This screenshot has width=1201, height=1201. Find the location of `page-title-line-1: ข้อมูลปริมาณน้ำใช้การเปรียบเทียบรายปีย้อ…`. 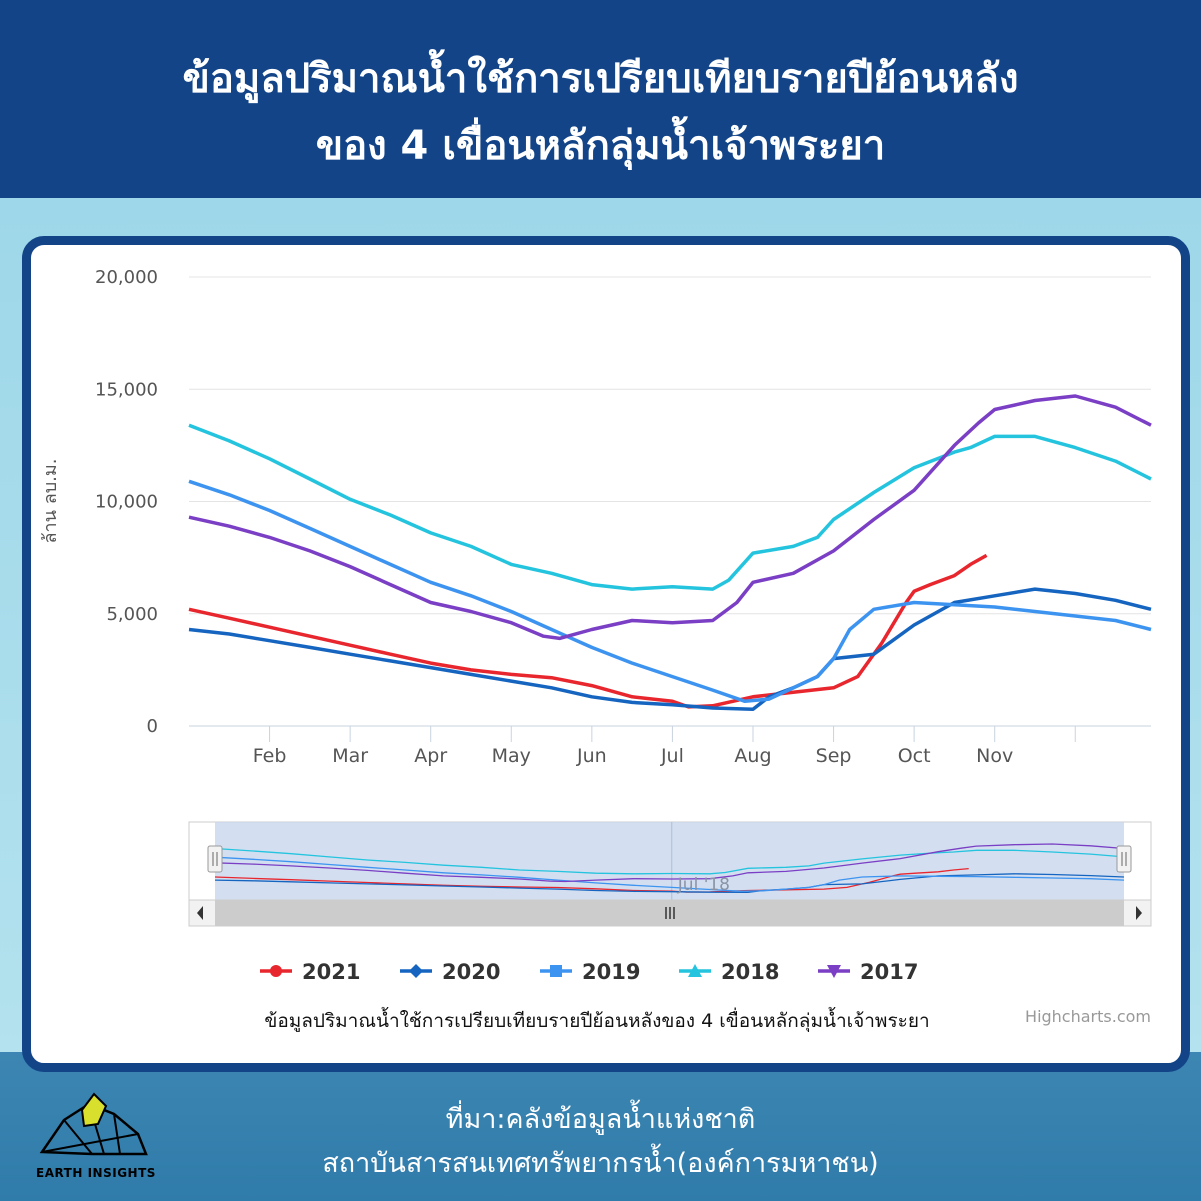

page-title-line-1: ข้อมูลปริมาณน้ำใช้การเปรียบเทียบรายปีย้อ… is located at coordinates (600, 79).